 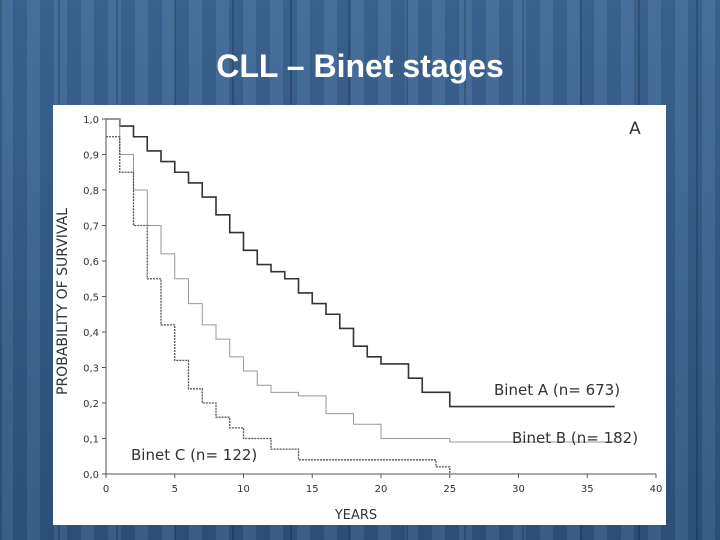 What do you see at coordinates (175, 489) in the screenshot?
I see `x-tick-label: 5` at bounding box center [175, 489].